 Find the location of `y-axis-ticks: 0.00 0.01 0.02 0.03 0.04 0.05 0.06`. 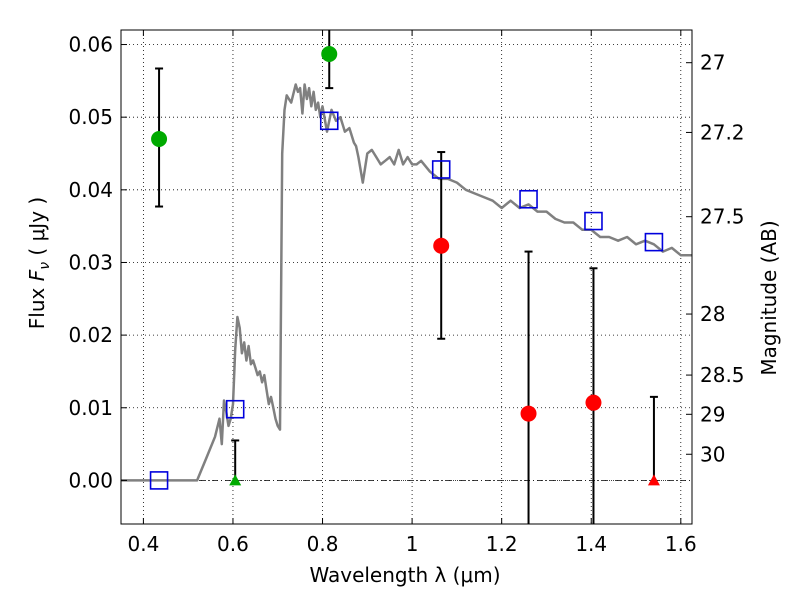

y-axis-ticks: 0.00 0.01 0.02 0.03 0.04 0.05 0.06 is located at coordinates (97, 262).